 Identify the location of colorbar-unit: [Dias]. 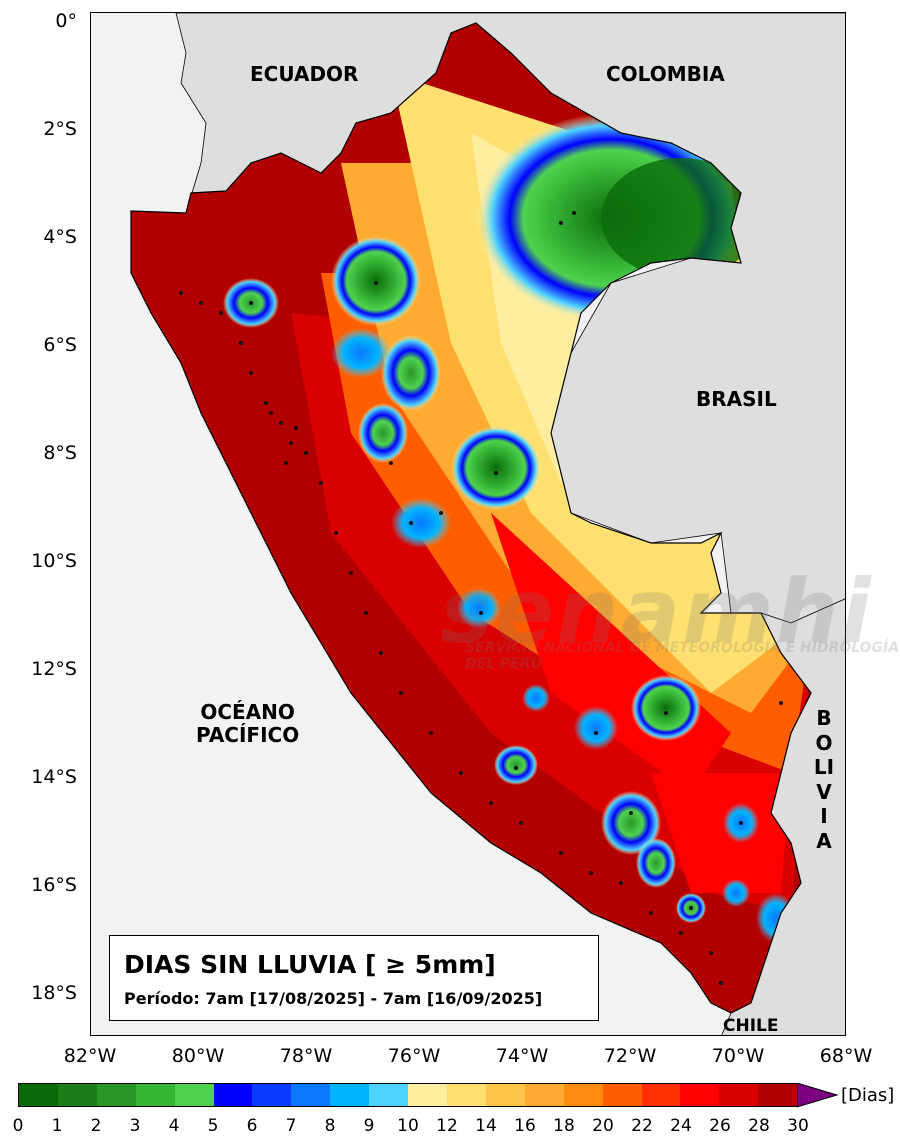
(868, 1095).